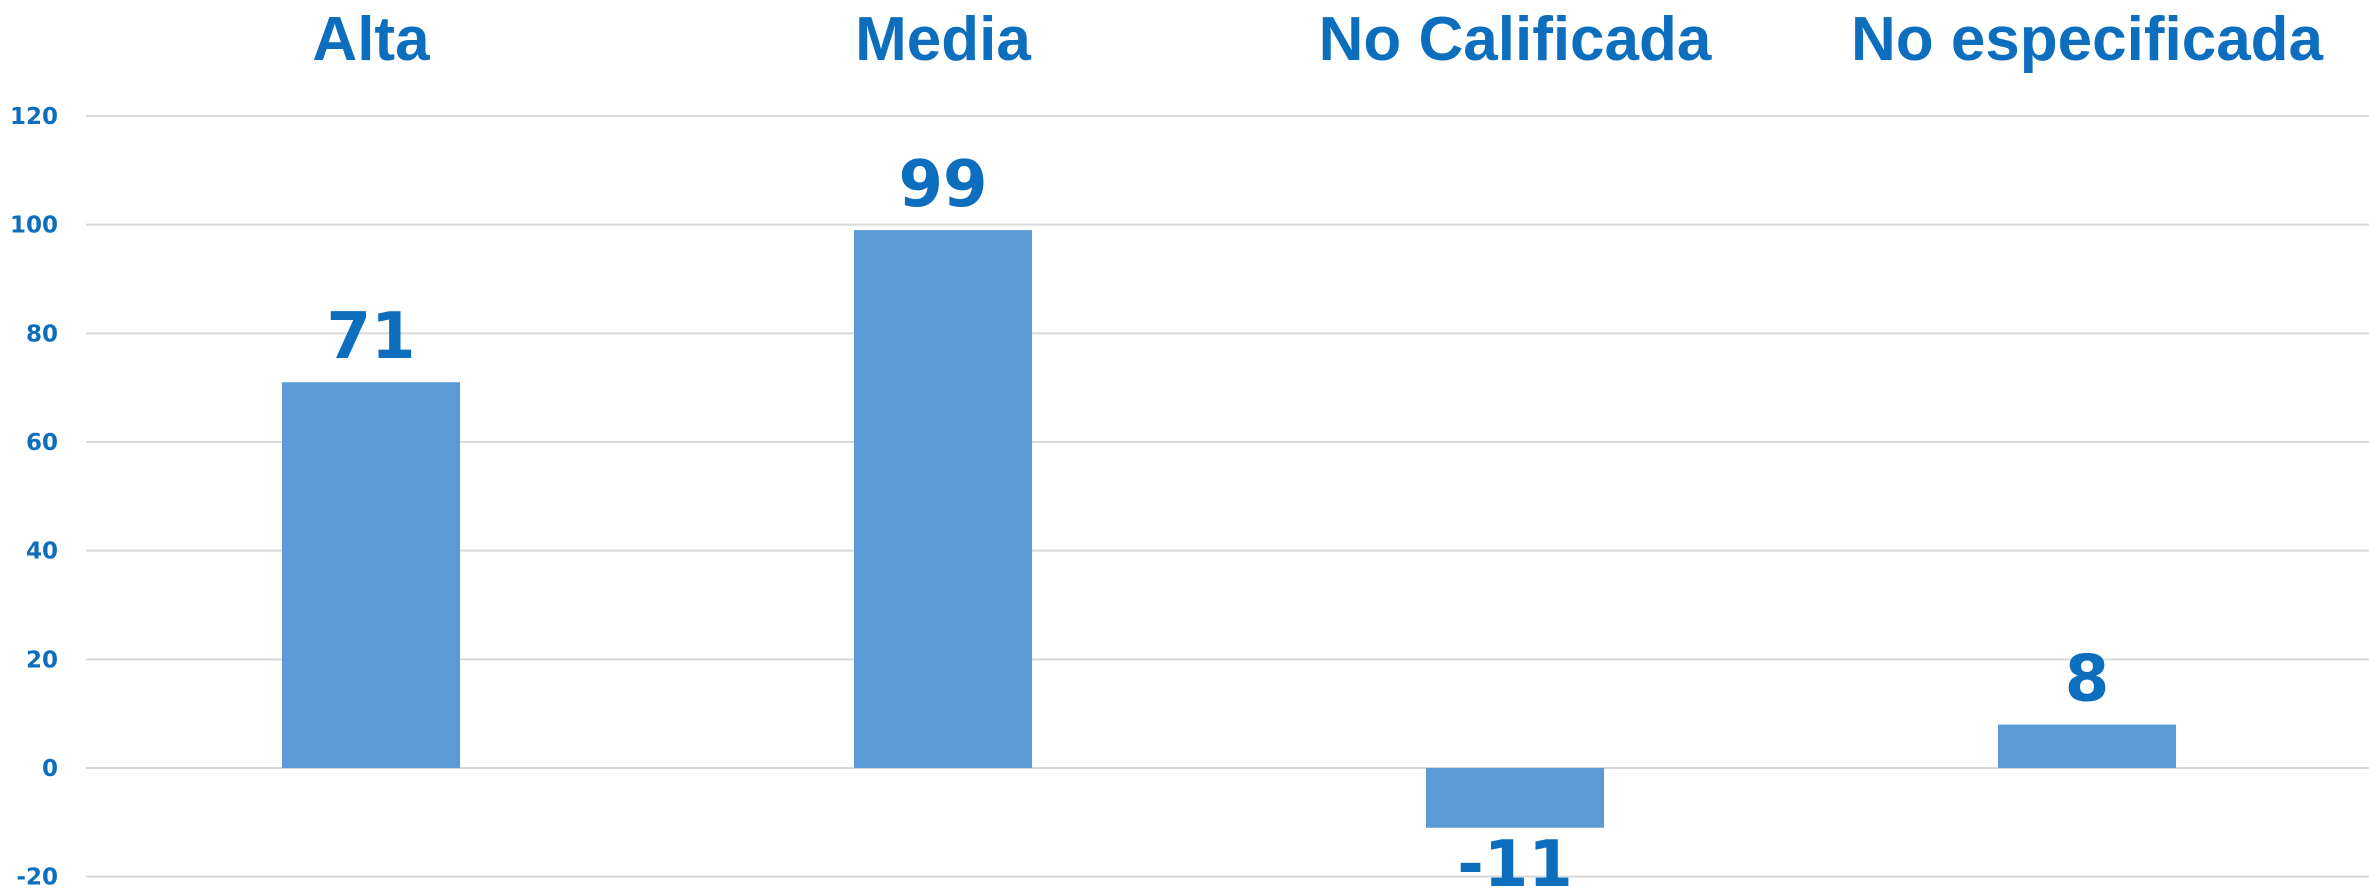  Describe the element at coordinates (1515, 859) in the screenshot. I see `data-label: -11` at that location.